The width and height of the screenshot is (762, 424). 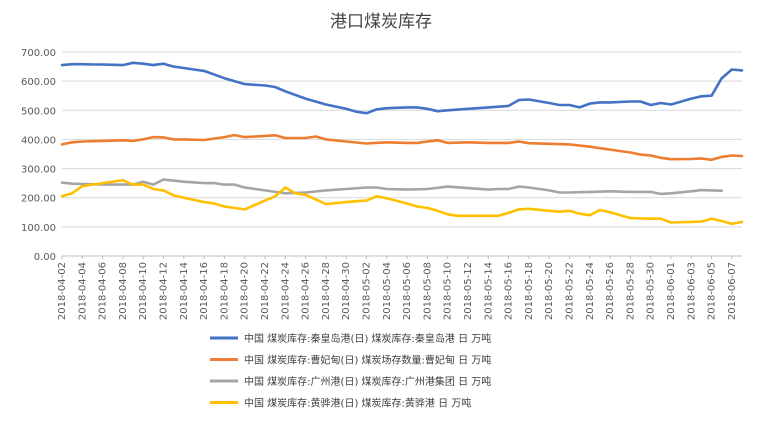 I want to click on legend-label-1: 中国 煤炭库存:秦皇岛港(日) 煤炭库存:秦皇岛港 日 万吨, so click(x=367, y=338).